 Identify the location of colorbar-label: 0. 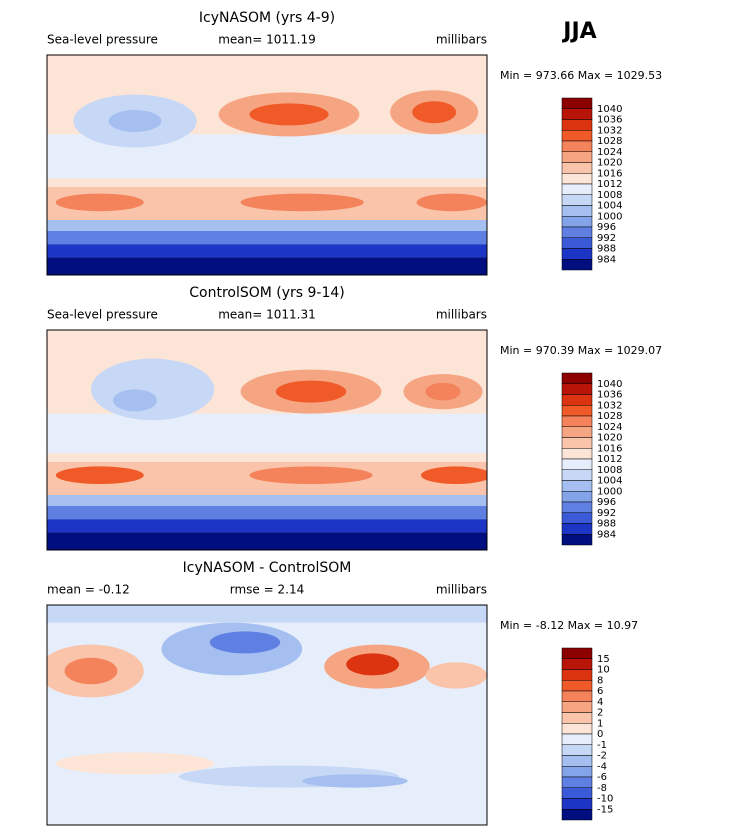
(600, 734).